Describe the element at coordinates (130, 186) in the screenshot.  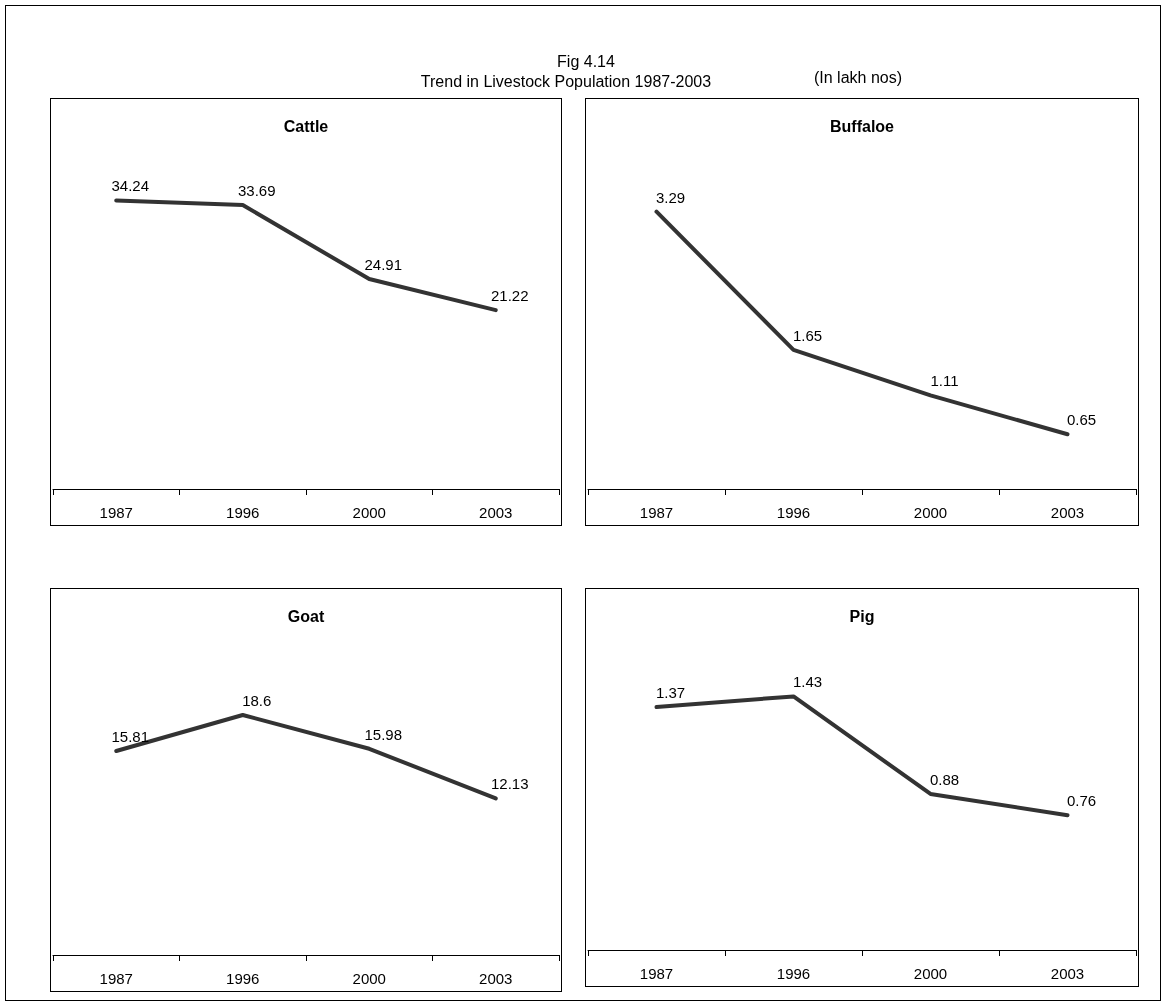
I see `data-label: 34.24` at that location.